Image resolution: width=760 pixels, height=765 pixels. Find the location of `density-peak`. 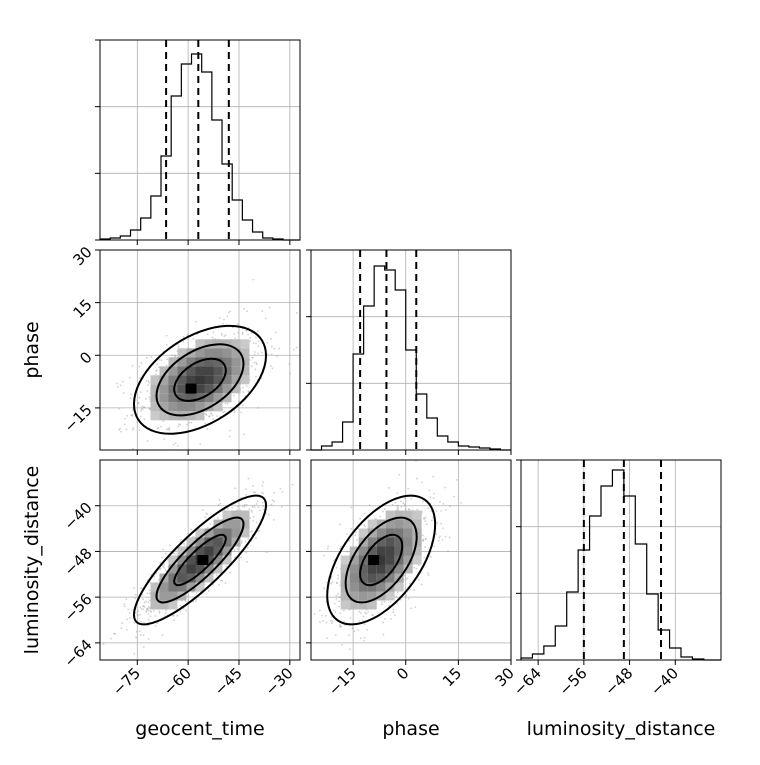

density-peak is located at coordinates (374, 560).